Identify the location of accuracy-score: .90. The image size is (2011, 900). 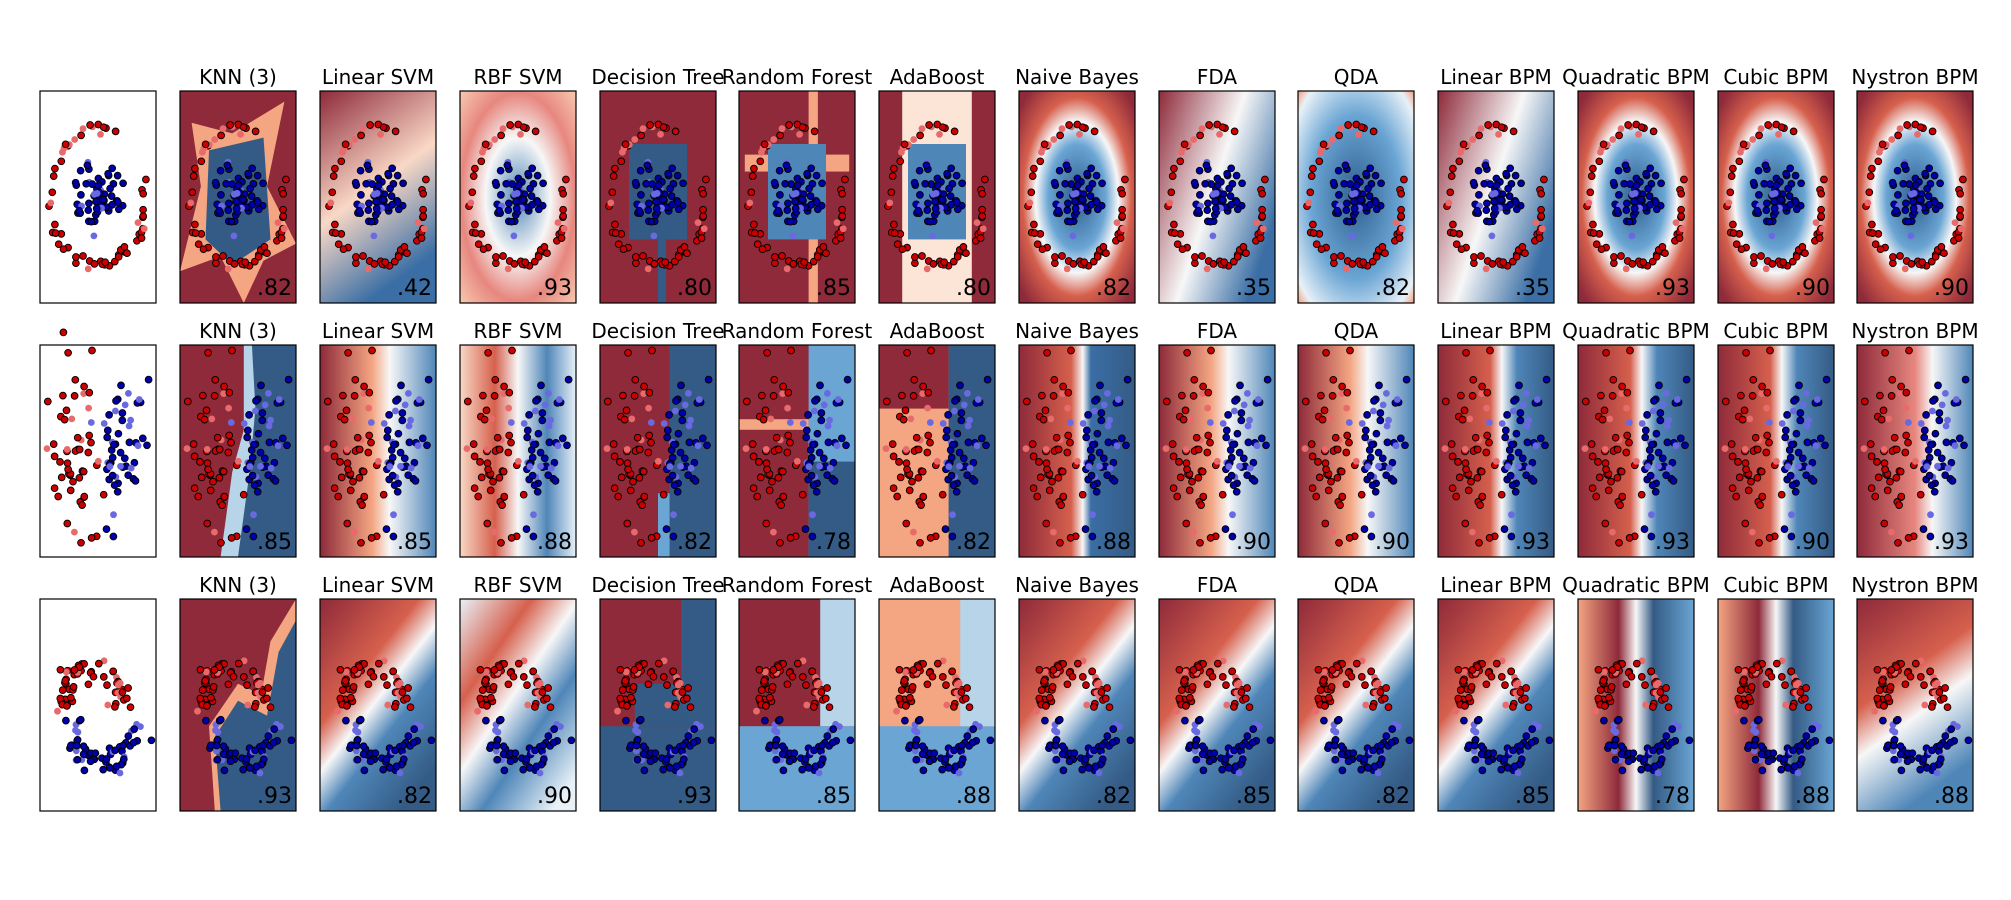
(1392, 542).